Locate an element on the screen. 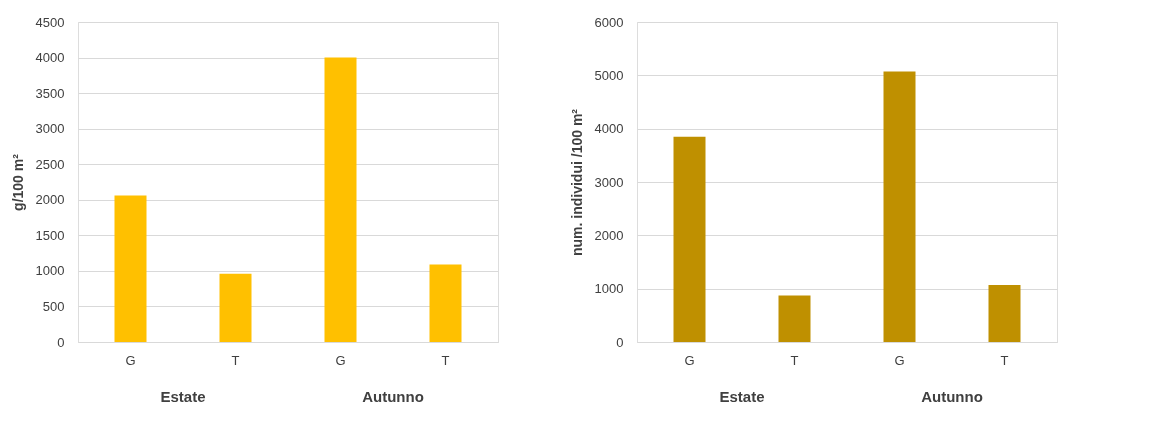 The height and width of the screenshot is (440, 1157). y-axis-title: num. individui /100 m² is located at coordinates (576, 182).